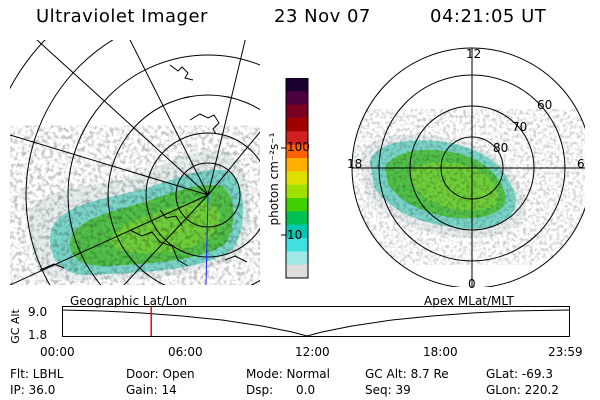 Image resolution: width=600 pixels, height=400 pixels. Describe the element at coordinates (520, 127) in the screenshot. I see `mlat-label-70: 70` at that location.